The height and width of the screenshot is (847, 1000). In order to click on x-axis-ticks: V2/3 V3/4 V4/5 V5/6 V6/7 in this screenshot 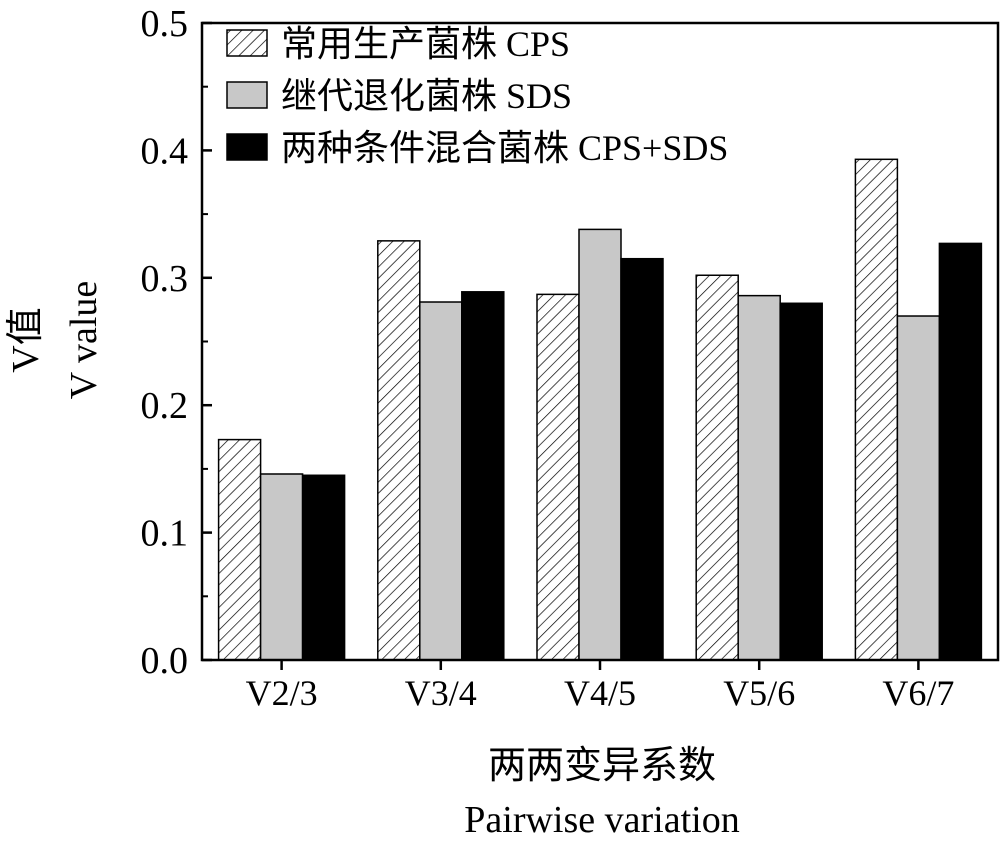, I will do `click(600, 686)`.